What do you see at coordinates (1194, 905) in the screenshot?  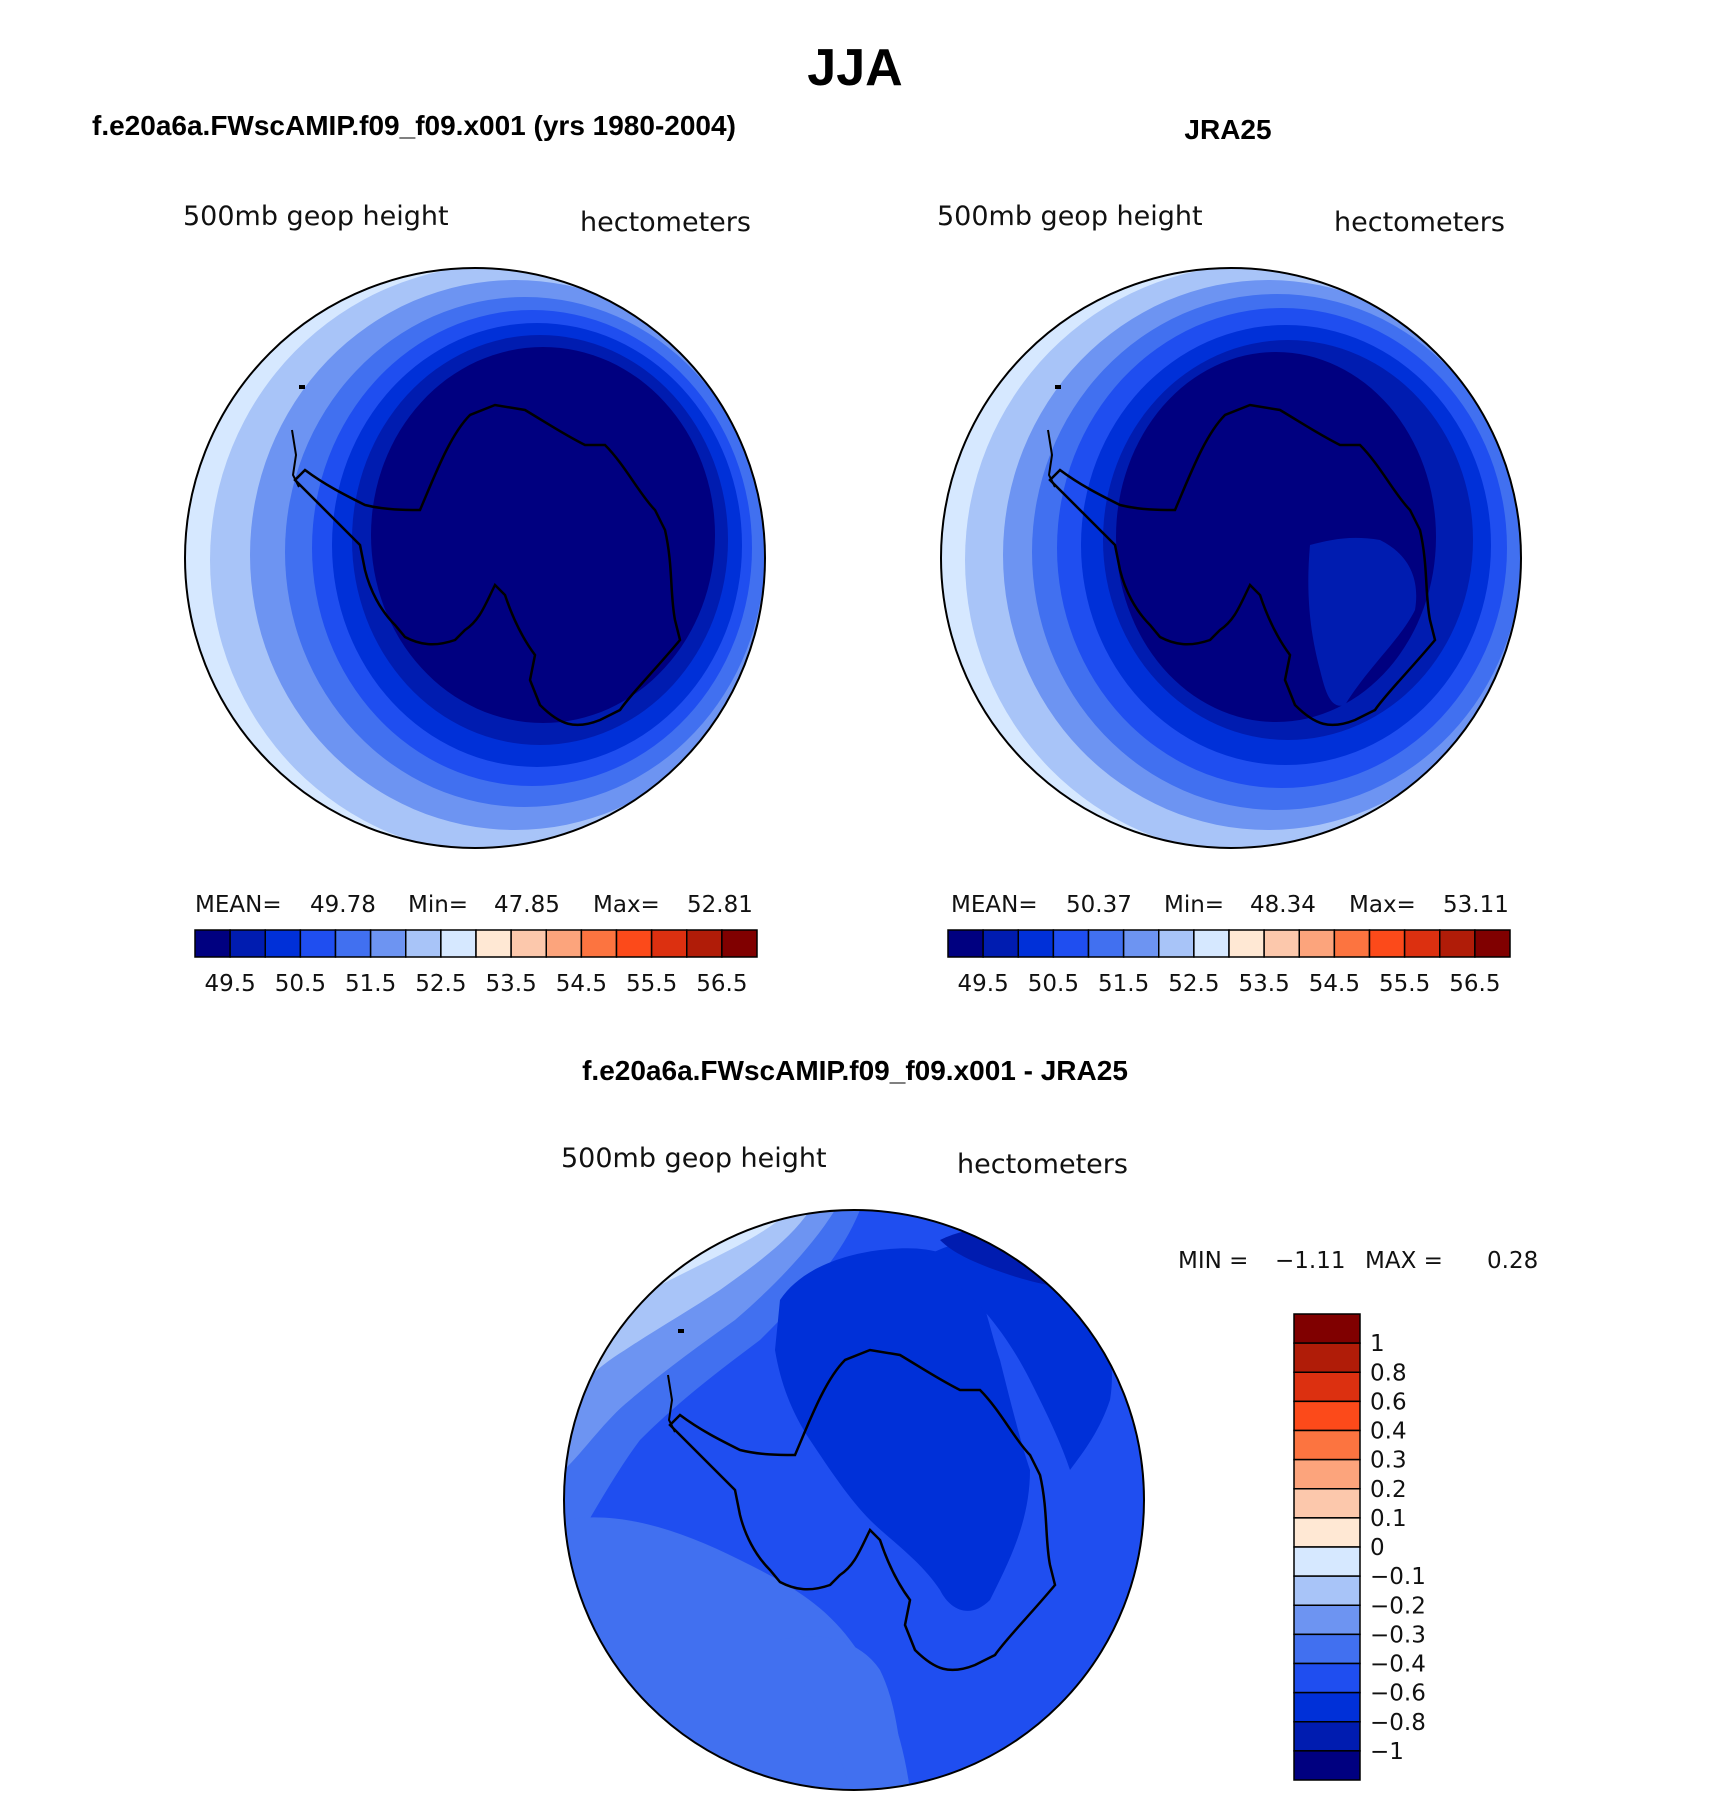 I see `panel-obs-min-label: Min=` at bounding box center [1194, 905].